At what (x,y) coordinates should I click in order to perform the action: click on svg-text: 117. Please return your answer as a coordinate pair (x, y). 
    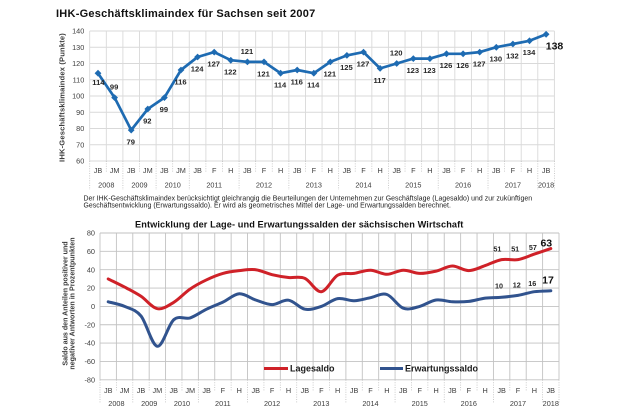
    Looking at the image, I should click on (379, 80).